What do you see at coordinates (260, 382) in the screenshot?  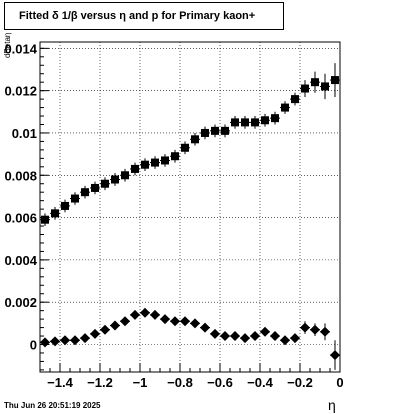 I see `x-tick-label: −0.4` at bounding box center [260, 382].